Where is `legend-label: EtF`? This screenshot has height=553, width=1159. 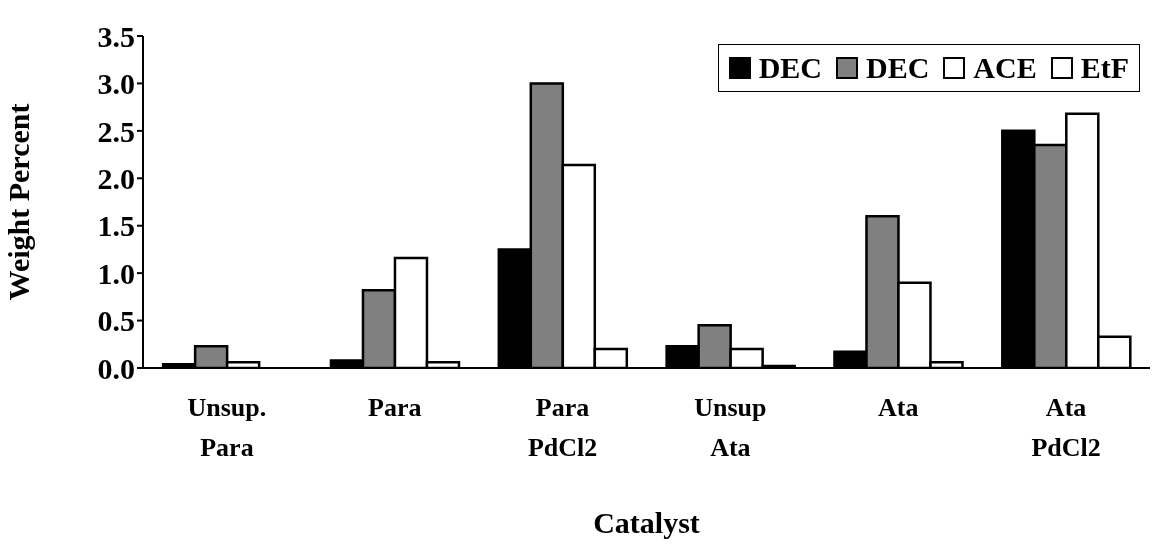
legend-label: EtF is located at coordinates (1104, 68).